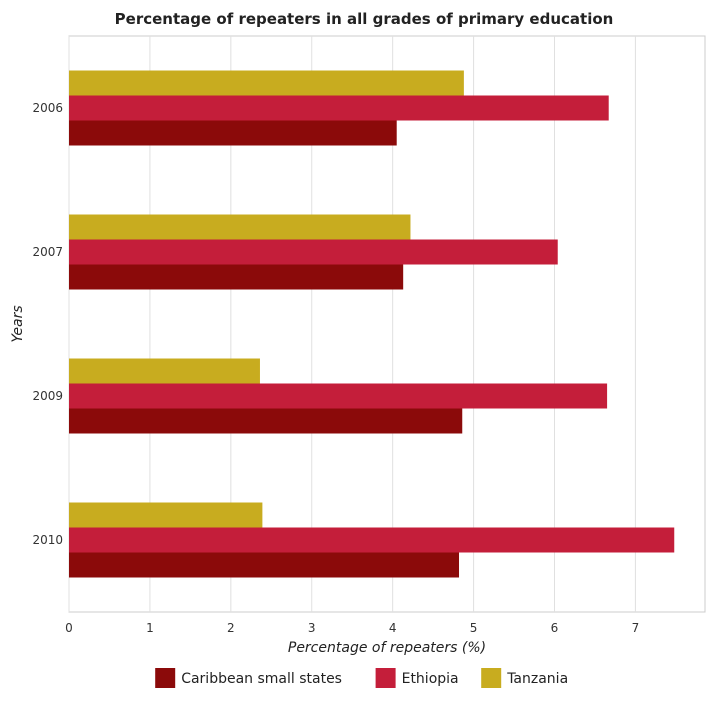 Image resolution: width=715 pixels, height=704 pixels. Describe the element at coordinates (266, 83) in the screenshot. I see `bar-tanzania-2006` at that location.